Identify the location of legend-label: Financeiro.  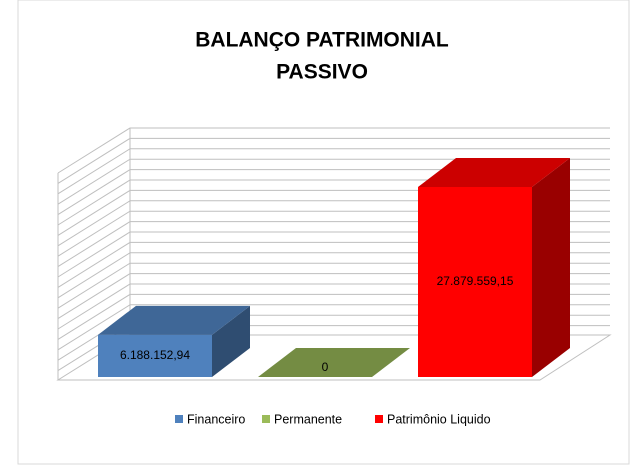
(216, 419).